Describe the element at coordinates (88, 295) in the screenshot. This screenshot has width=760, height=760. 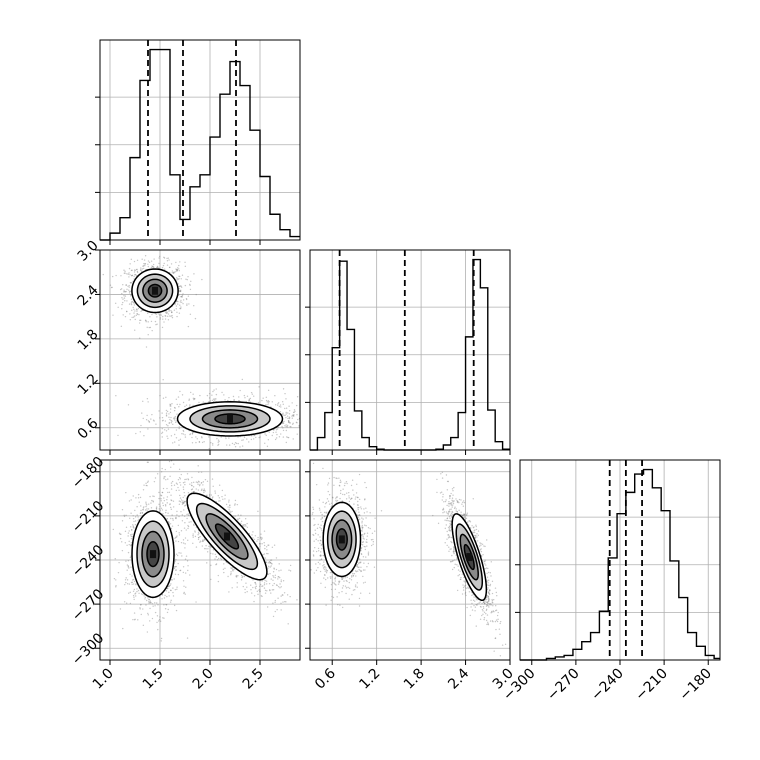
I see `y-tick-label: 2.4` at that location.